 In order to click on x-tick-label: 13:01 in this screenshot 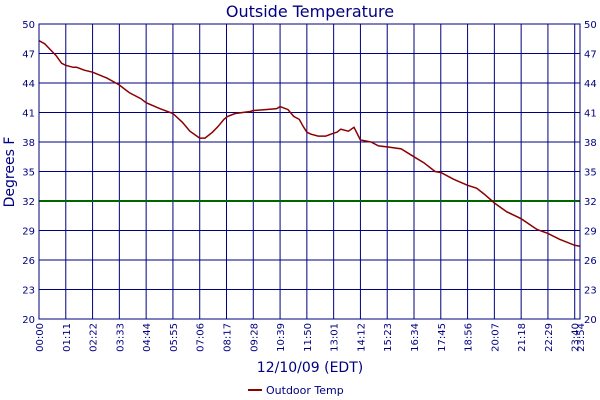, I will do `click(335, 337)`.